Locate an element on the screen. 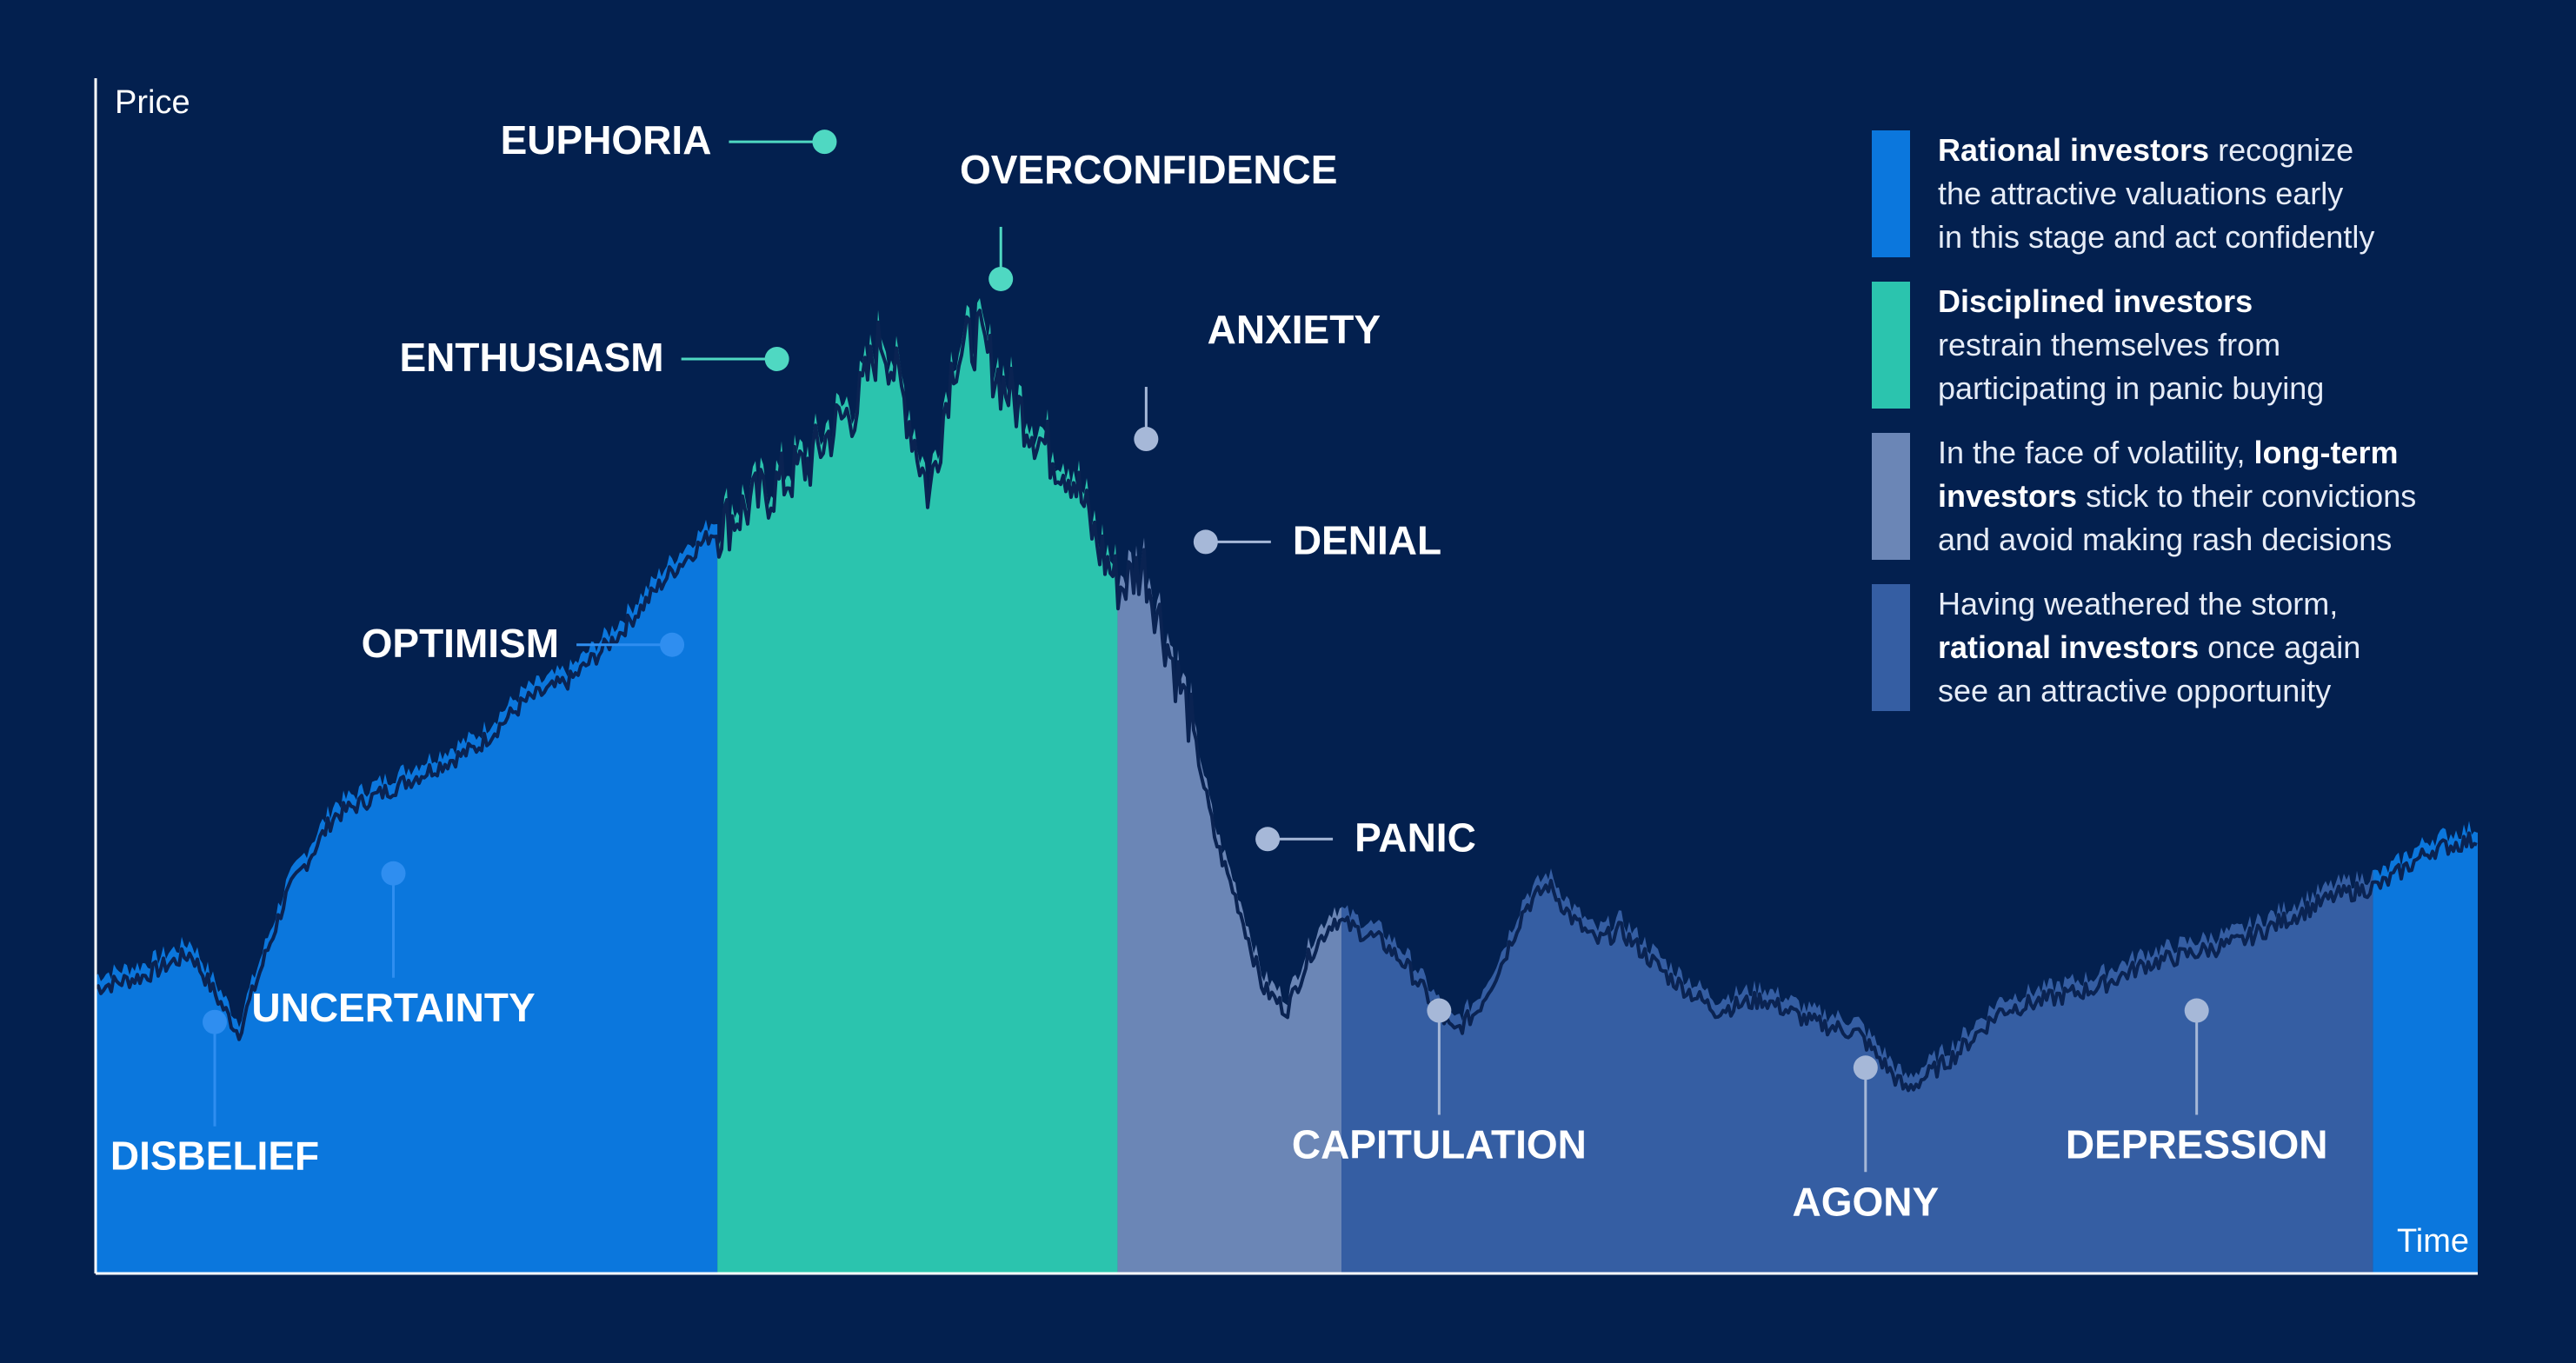 The width and height of the screenshot is (2576, 1363). x-axis-label: Time is located at coordinates (2433, 1241).